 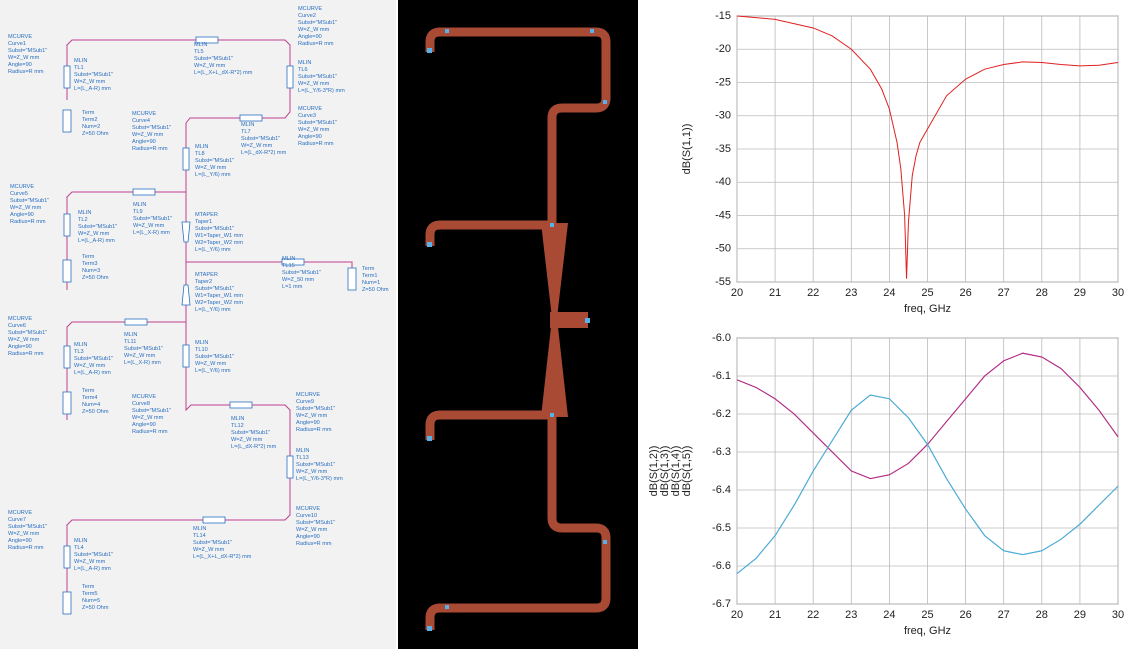 I want to click on layout-port-stub, so click(x=569, y=320).